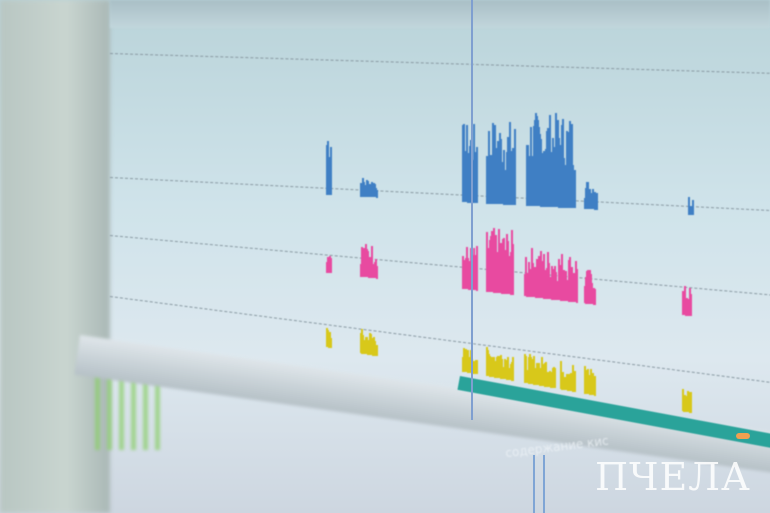 The image size is (770, 513). What do you see at coordinates (472, 210) in the screenshot?
I see `time-cursor` at bounding box center [472, 210].